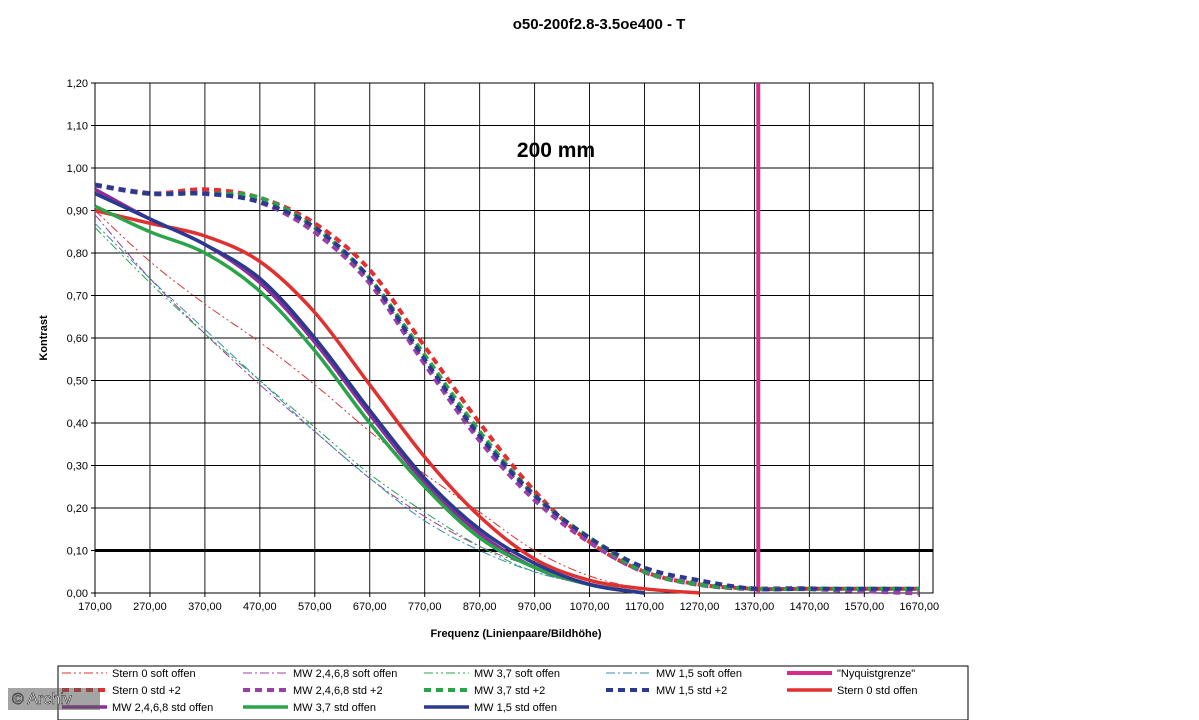 The width and height of the screenshot is (1199, 720). I want to click on y-tick-label: 0,90, so click(77, 212).